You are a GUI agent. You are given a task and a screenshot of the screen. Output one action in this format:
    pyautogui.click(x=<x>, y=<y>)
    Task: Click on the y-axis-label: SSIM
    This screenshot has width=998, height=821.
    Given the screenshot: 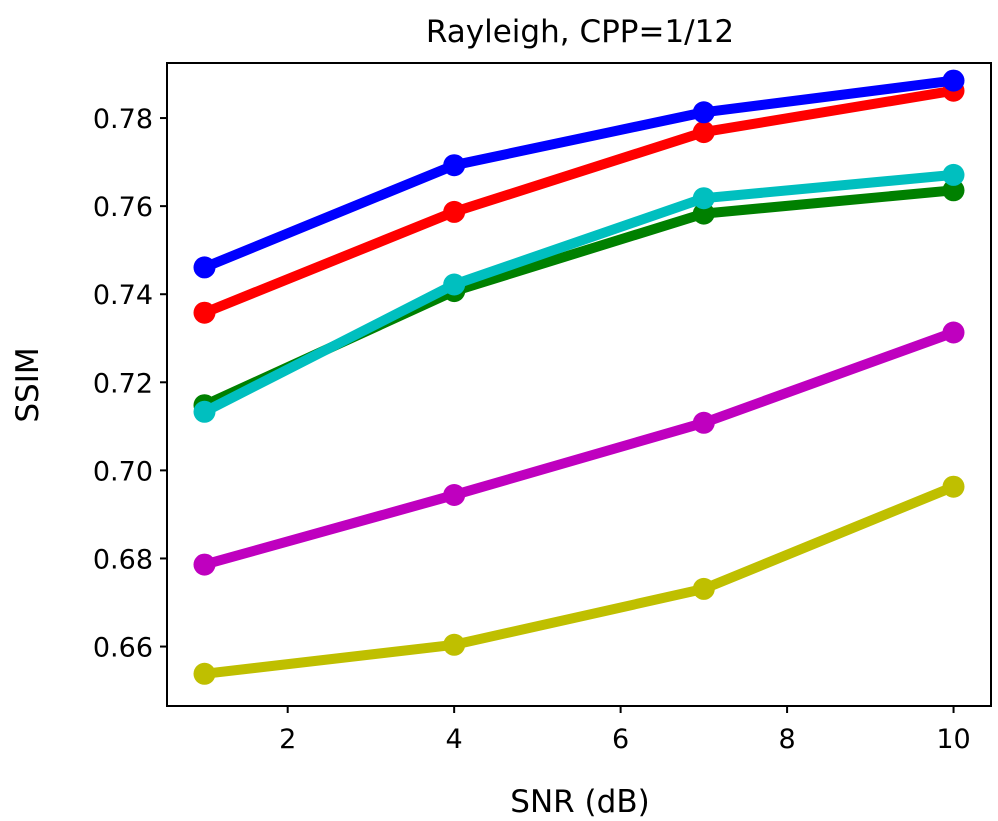 What is the action you would take?
    pyautogui.click(x=28, y=384)
    